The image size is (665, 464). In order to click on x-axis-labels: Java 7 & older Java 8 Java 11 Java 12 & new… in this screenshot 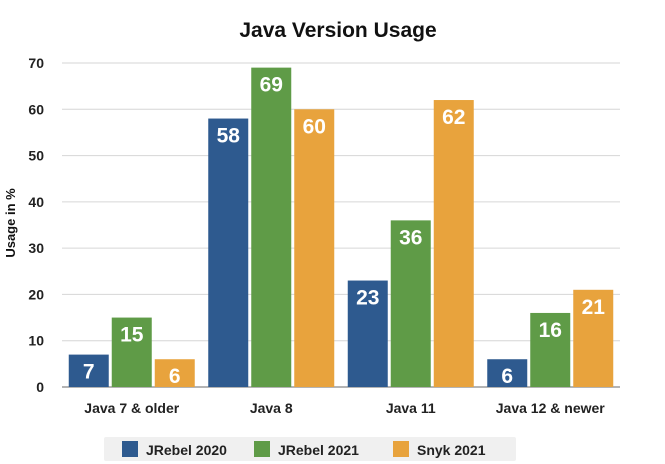, I will do `click(344, 408)`.